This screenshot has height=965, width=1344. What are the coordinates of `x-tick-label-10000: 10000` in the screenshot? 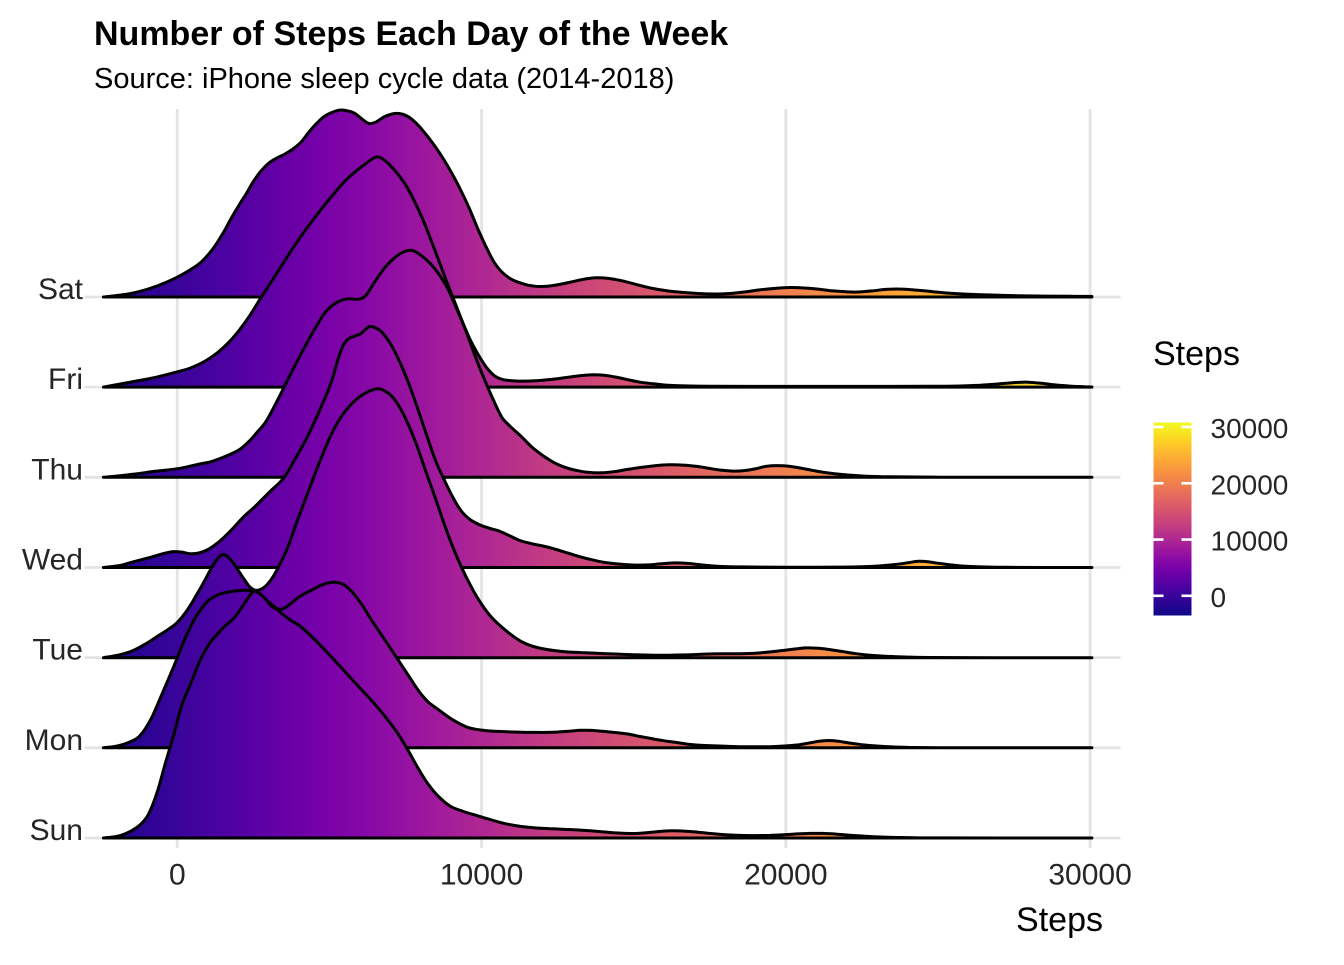 It's located at (481, 875).